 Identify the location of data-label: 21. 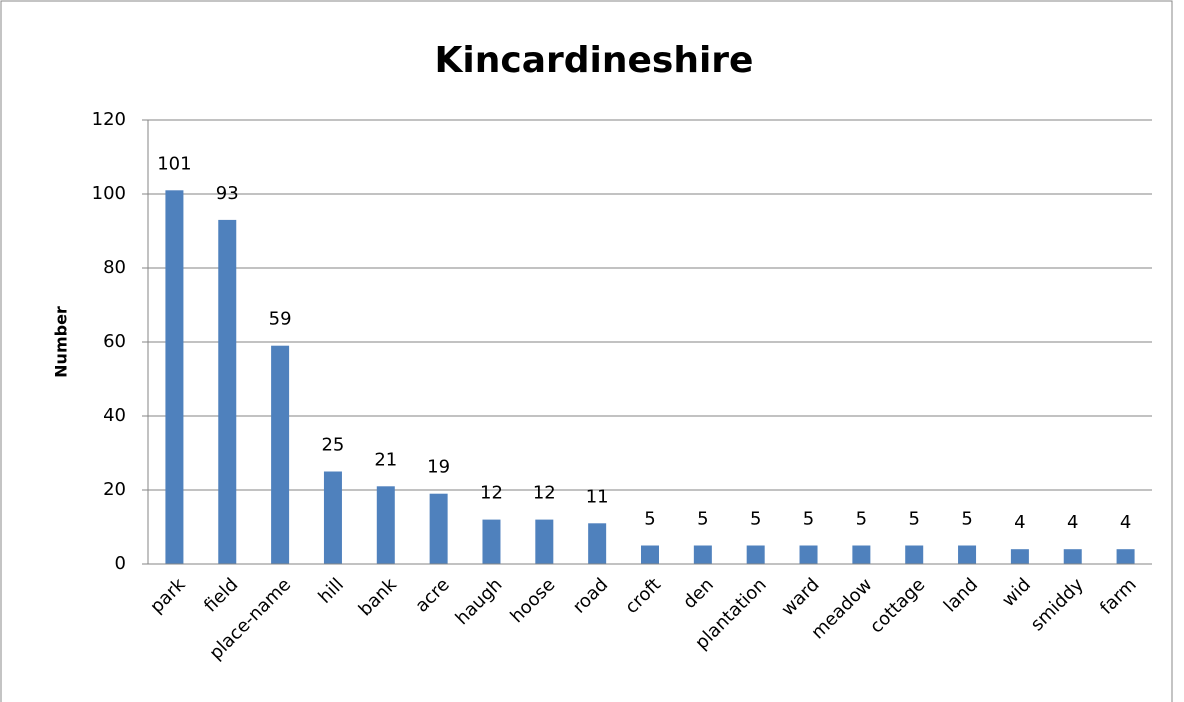
(385, 459).